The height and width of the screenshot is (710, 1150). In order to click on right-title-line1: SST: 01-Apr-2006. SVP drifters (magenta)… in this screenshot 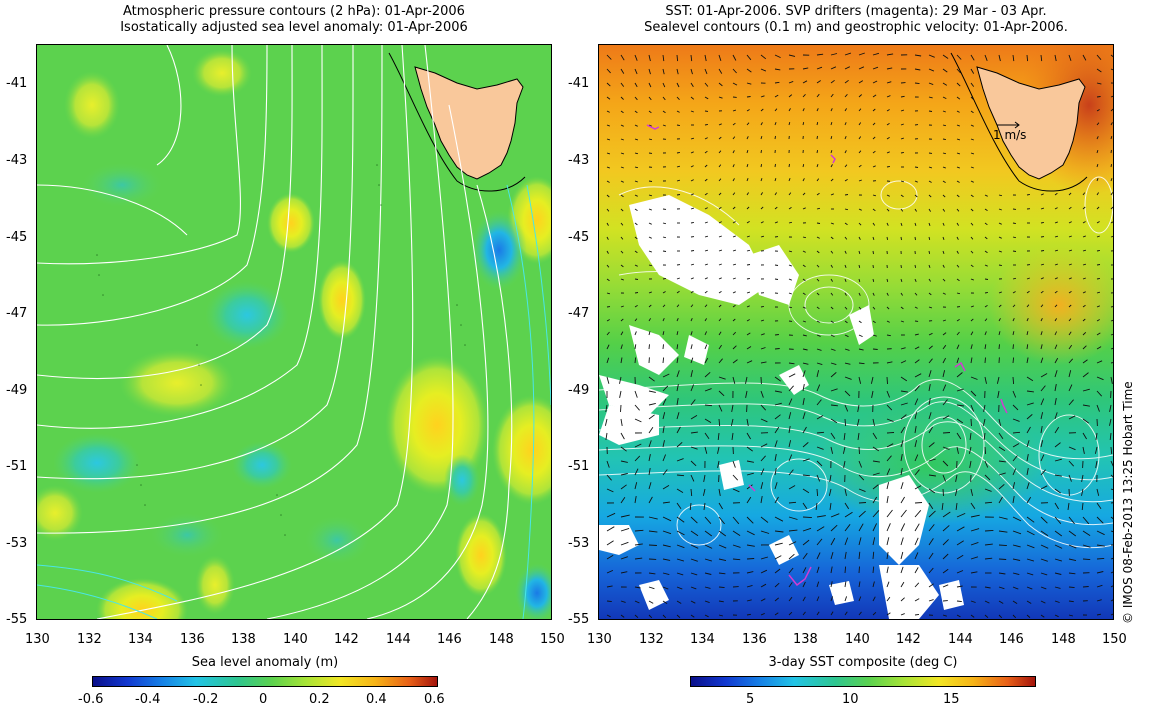, I will do `click(856, 11)`.